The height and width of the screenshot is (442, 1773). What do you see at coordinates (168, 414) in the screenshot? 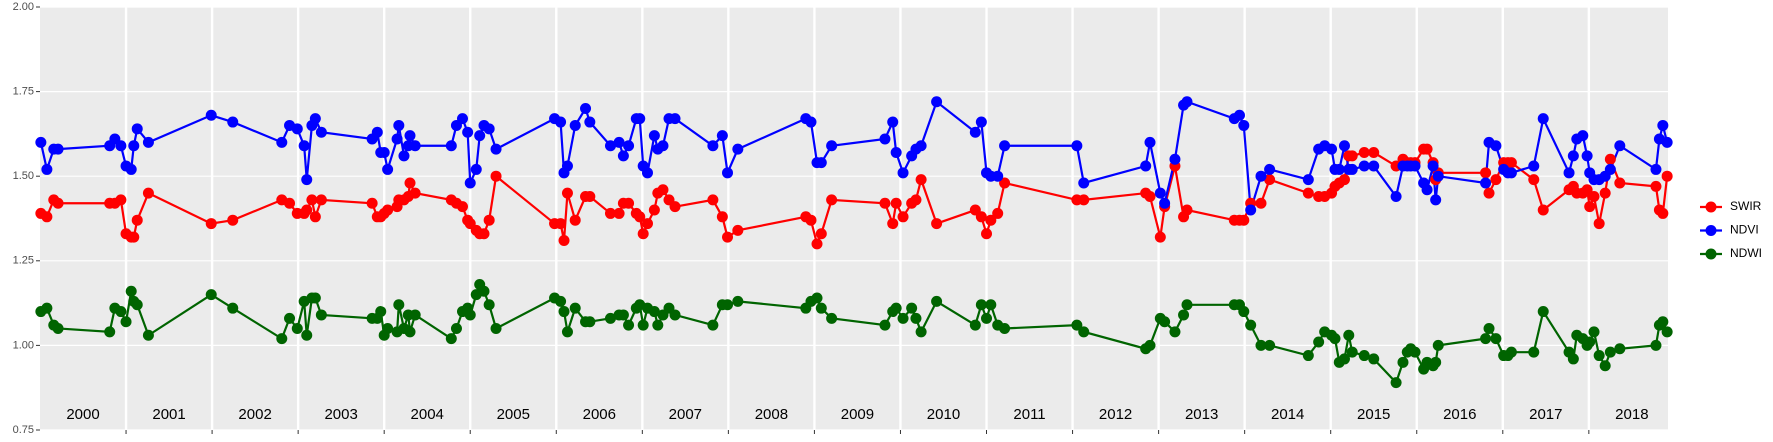
I see `year-label: 2001` at bounding box center [168, 414].